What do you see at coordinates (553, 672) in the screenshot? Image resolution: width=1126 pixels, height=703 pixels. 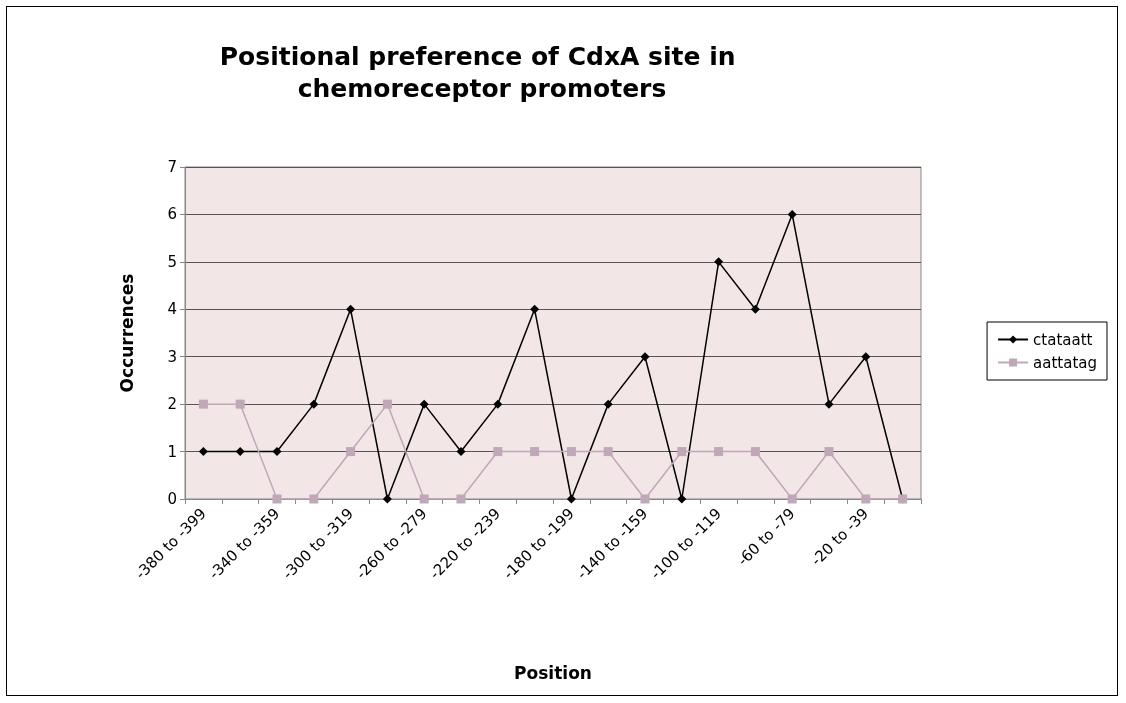 I see `x-axis-title: Position` at bounding box center [553, 672].